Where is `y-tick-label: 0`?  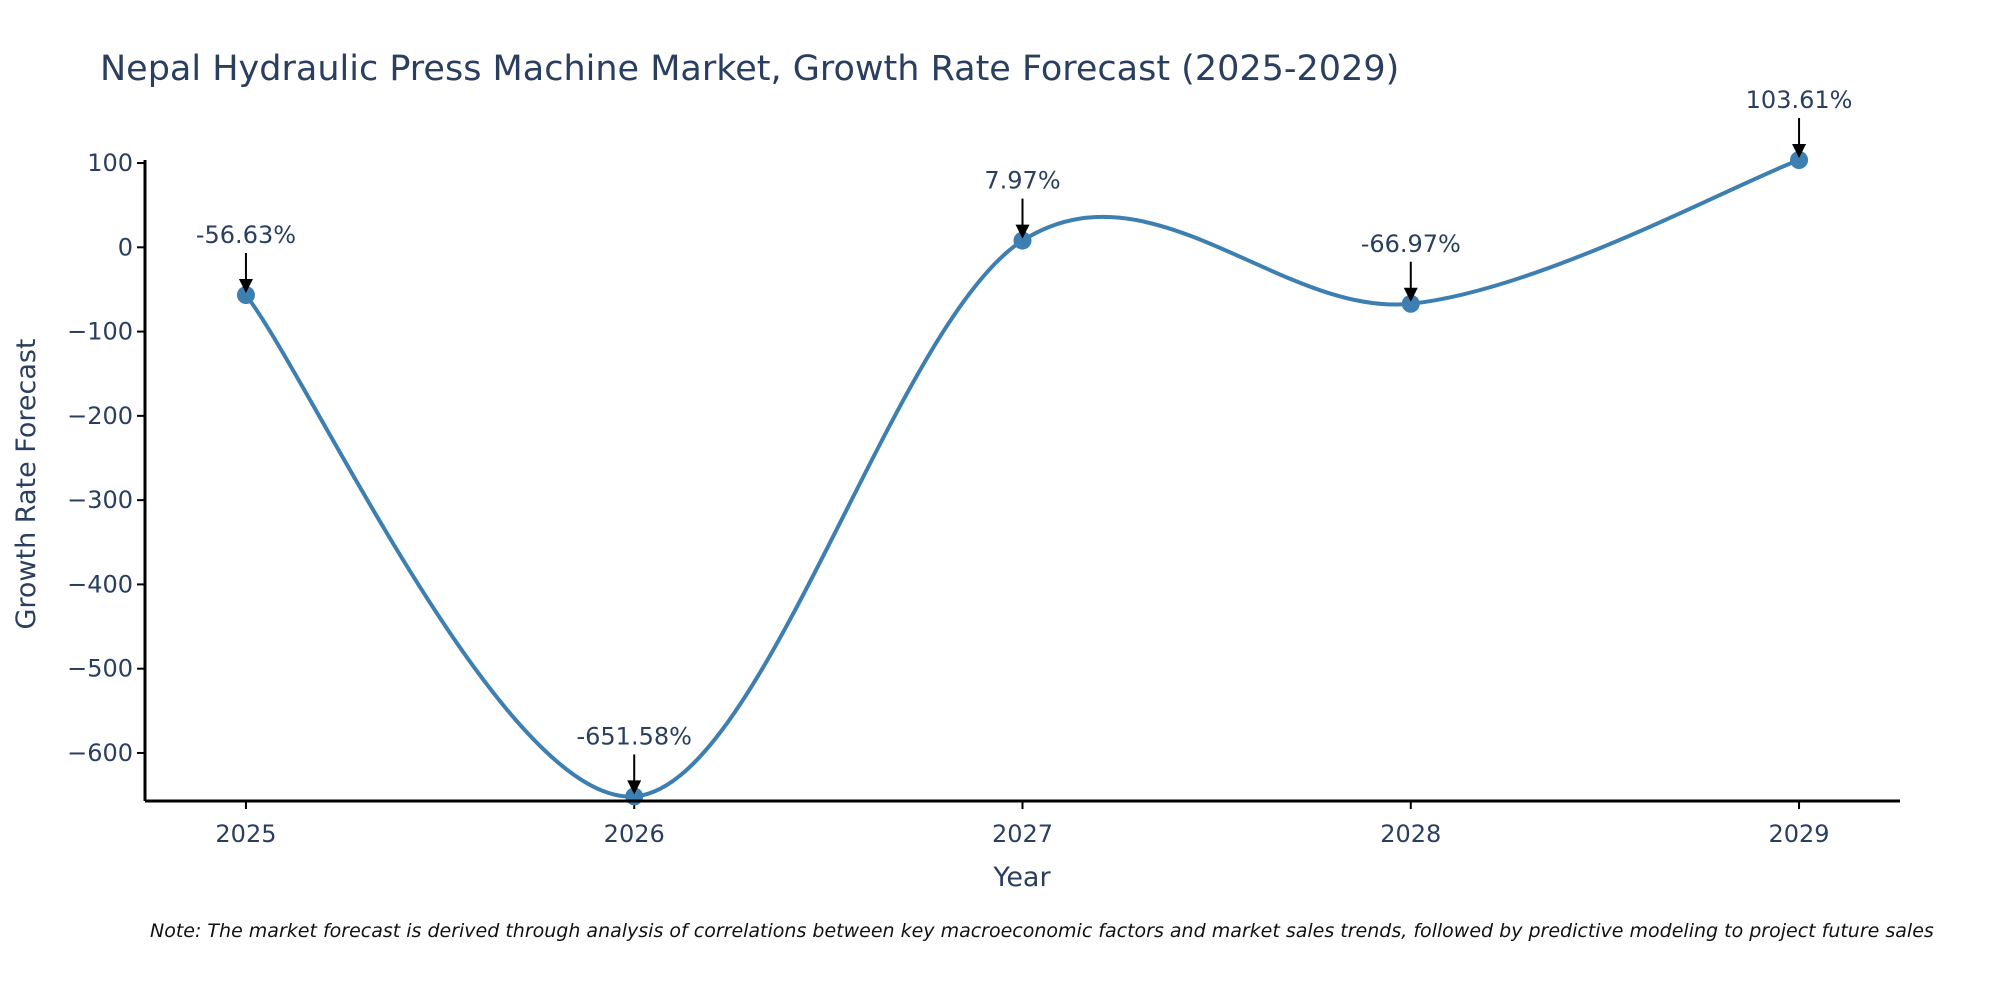
y-tick-label: 0 is located at coordinates (125, 247).